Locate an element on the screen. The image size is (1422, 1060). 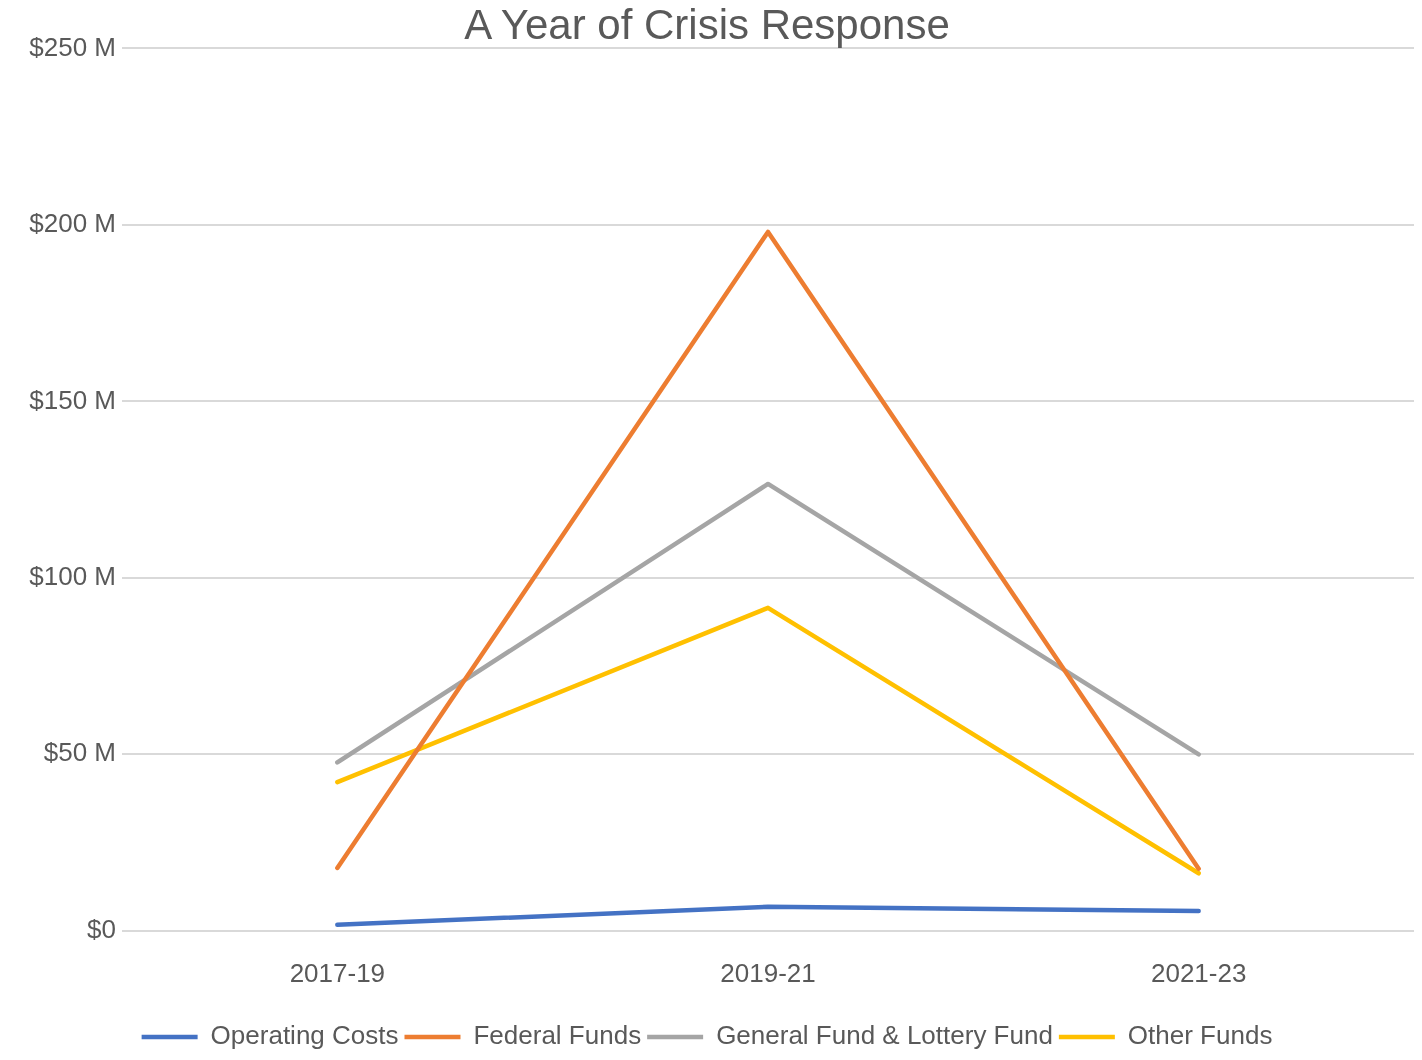
legend-label: Federal Funds is located at coordinates (557, 1035).